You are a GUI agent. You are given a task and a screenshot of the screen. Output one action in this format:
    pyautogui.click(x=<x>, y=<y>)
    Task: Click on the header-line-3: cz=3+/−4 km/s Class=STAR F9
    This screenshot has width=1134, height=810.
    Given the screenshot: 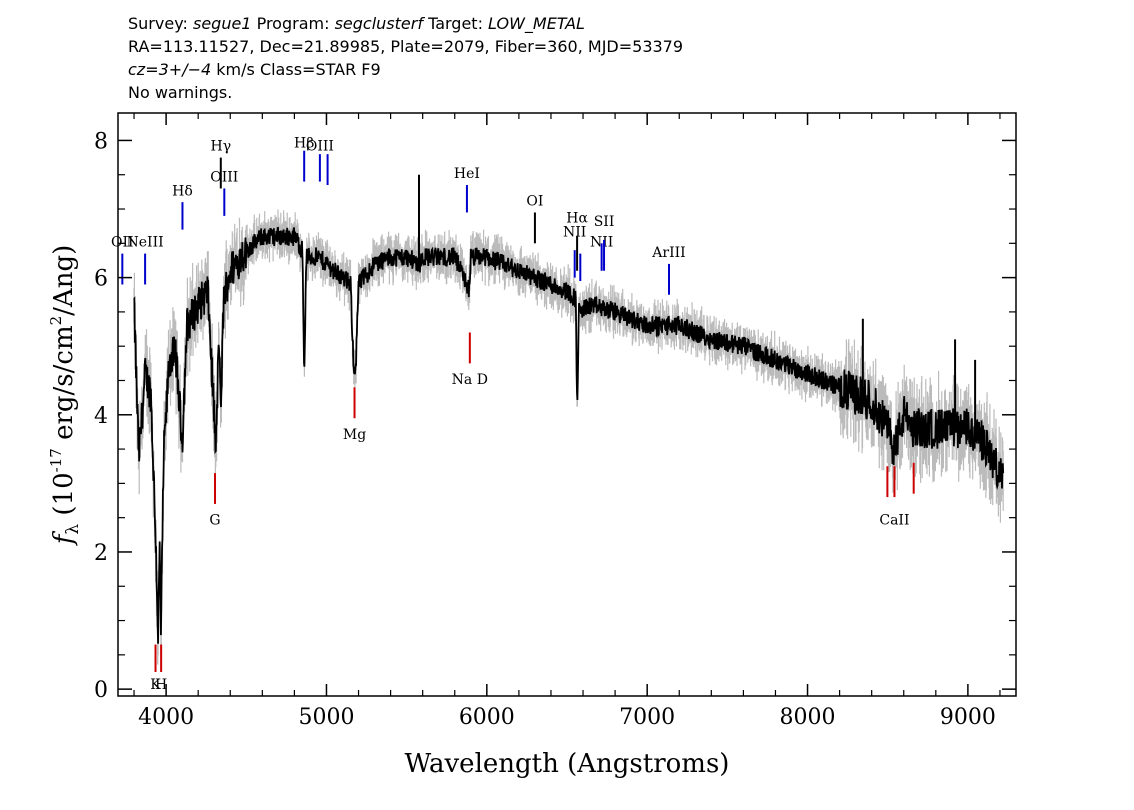 What is the action you would take?
    pyautogui.click(x=405, y=69)
    